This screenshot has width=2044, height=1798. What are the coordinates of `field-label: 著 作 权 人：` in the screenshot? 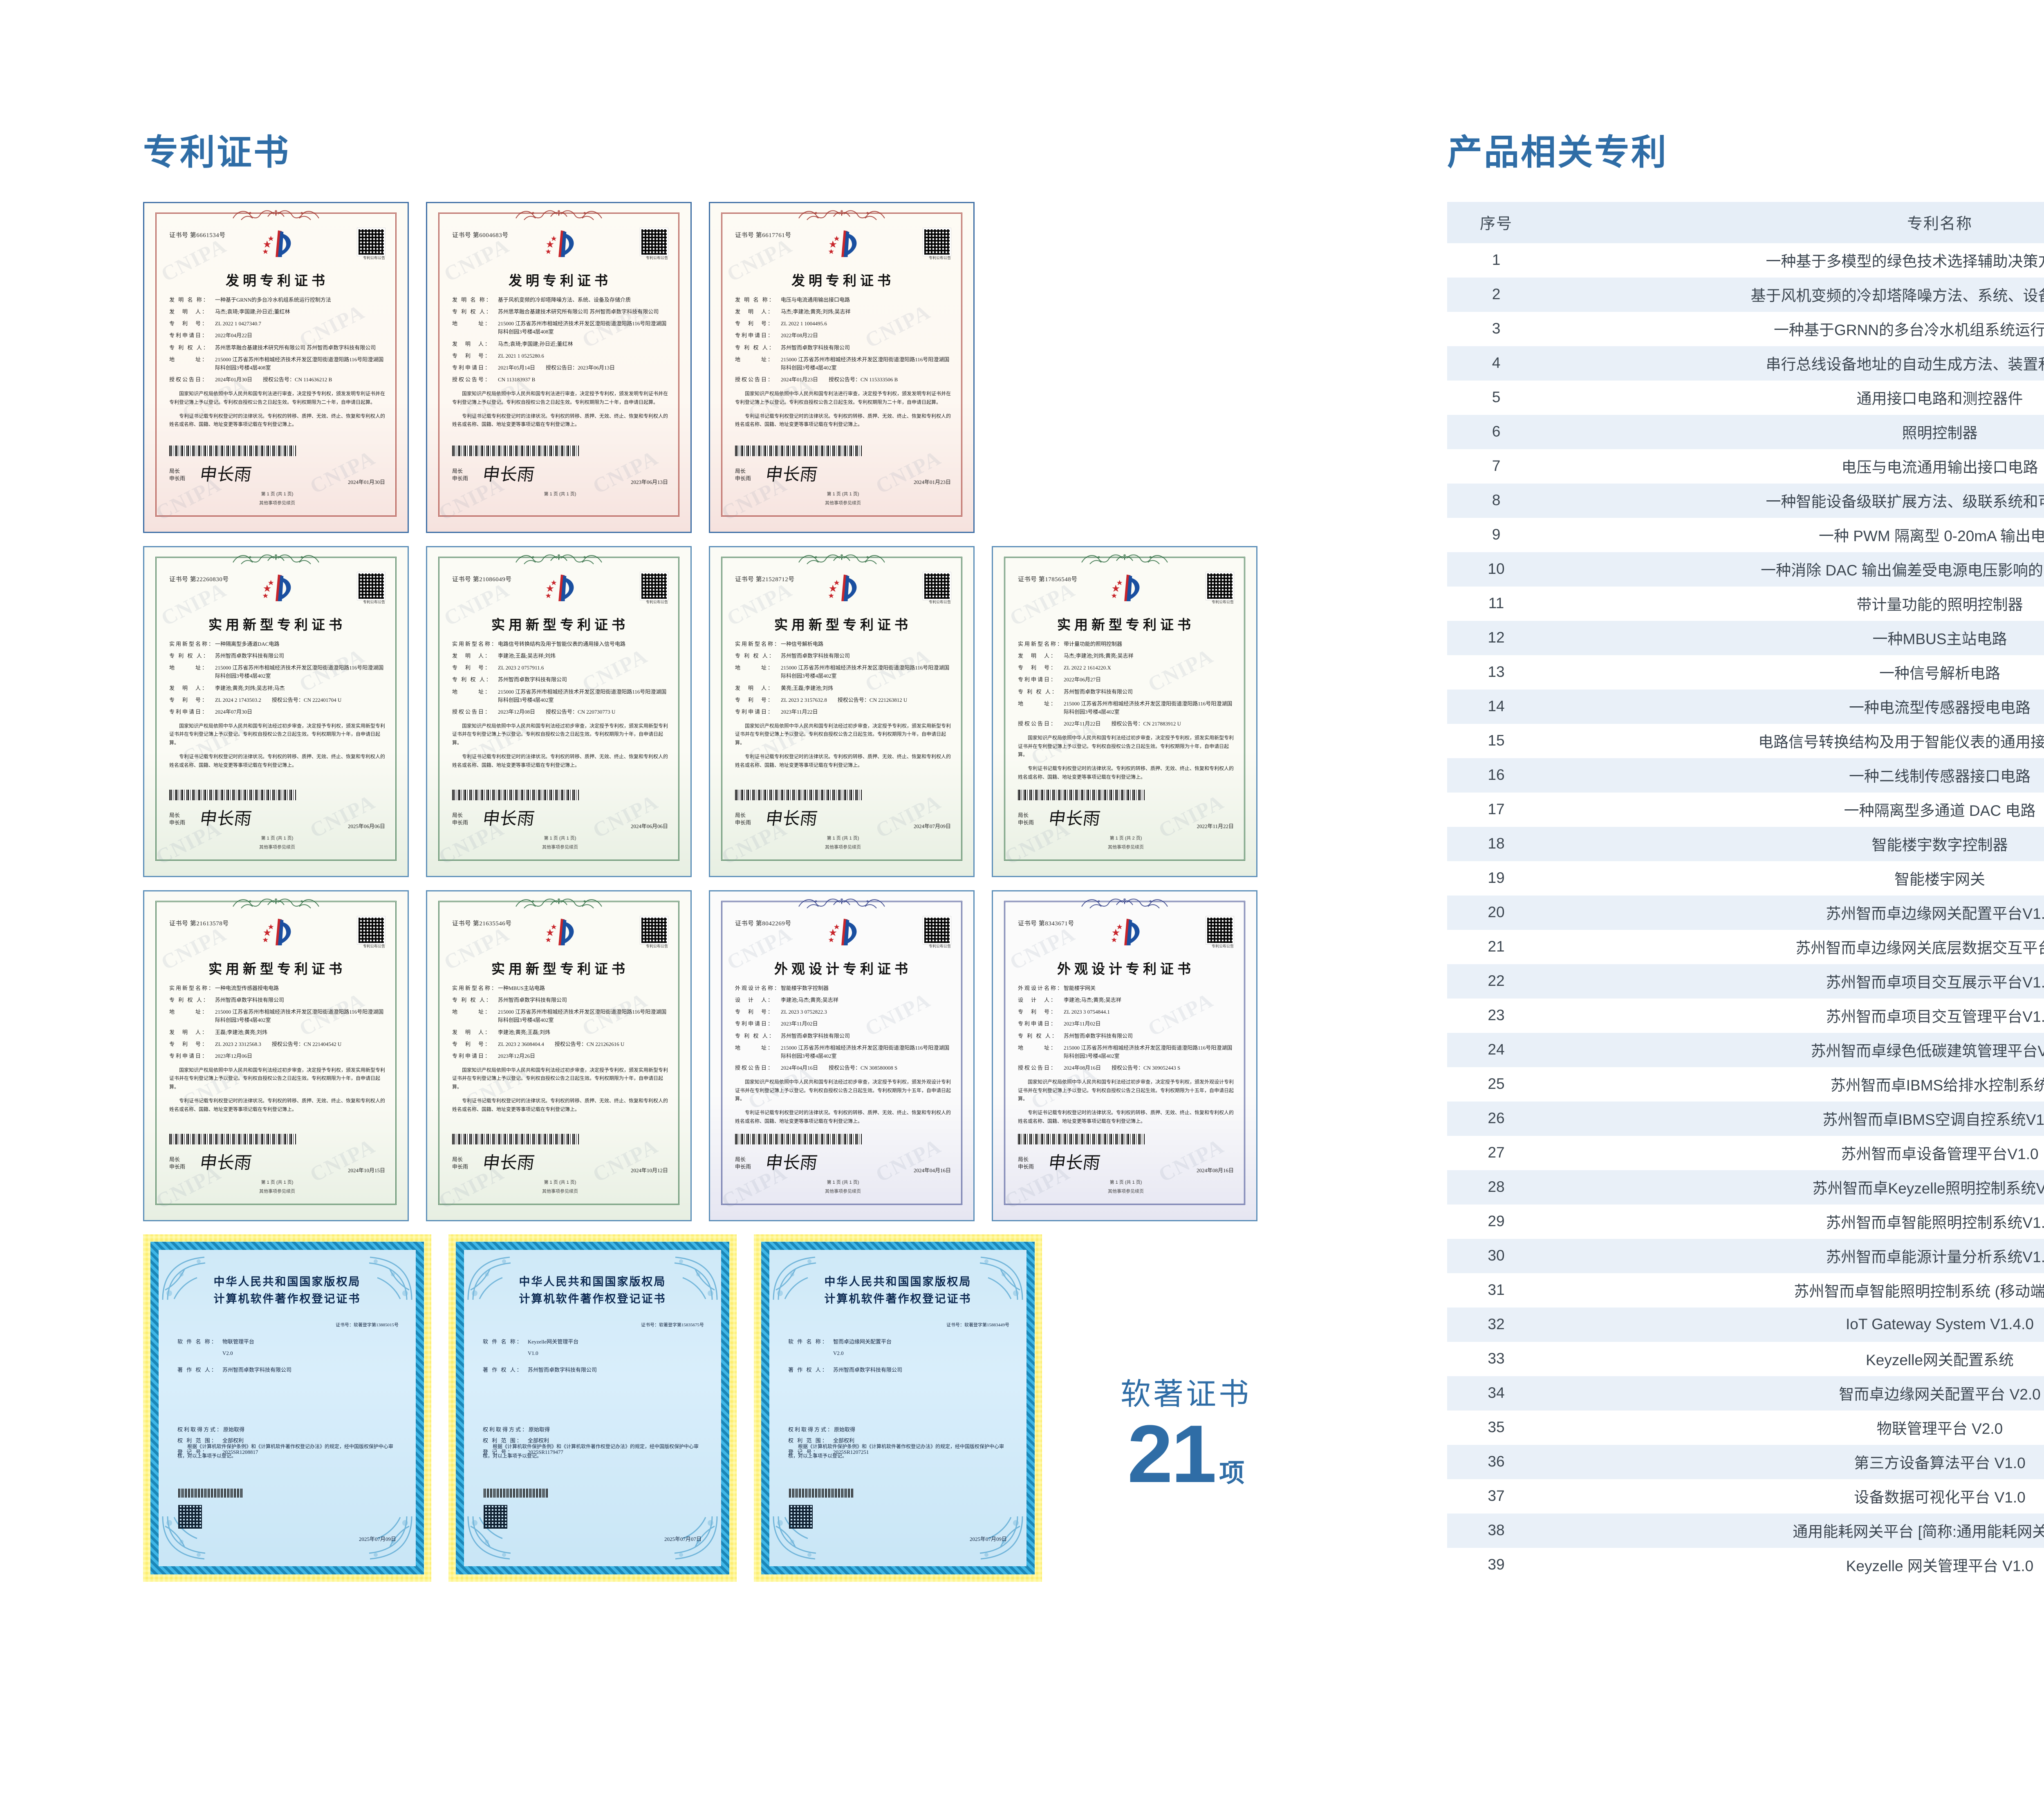 It's located at (503, 1370).